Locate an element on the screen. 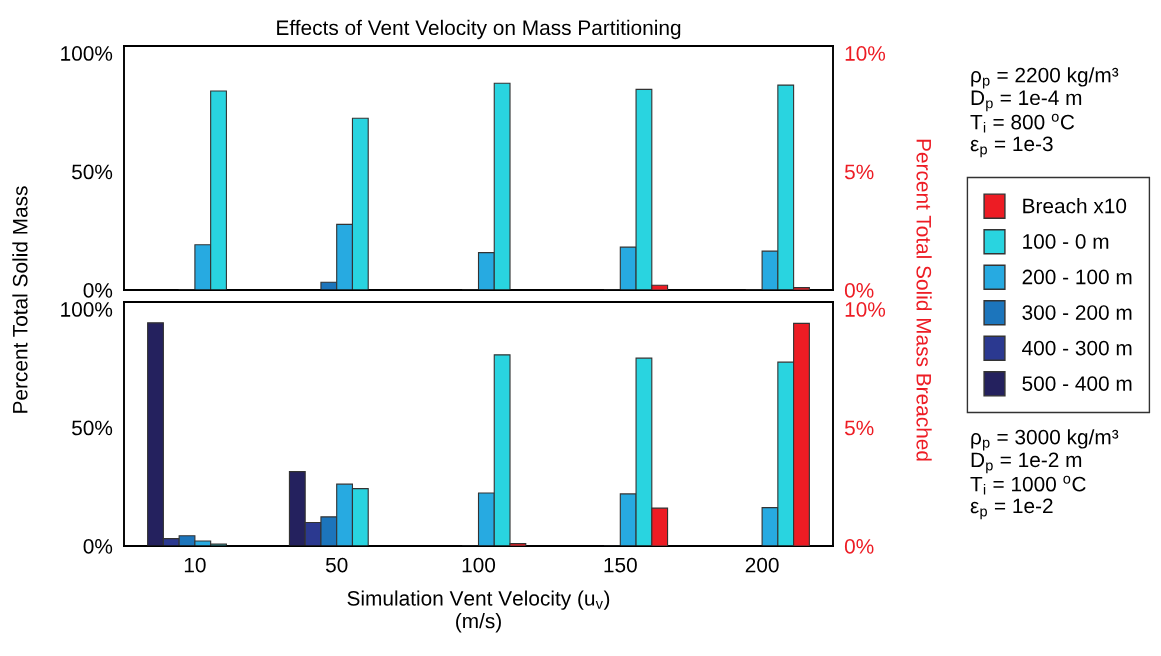 Image resolution: width=1161 pixels, height=656 pixels. legend-label: 300 - 200 m is located at coordinates (1077, 312).